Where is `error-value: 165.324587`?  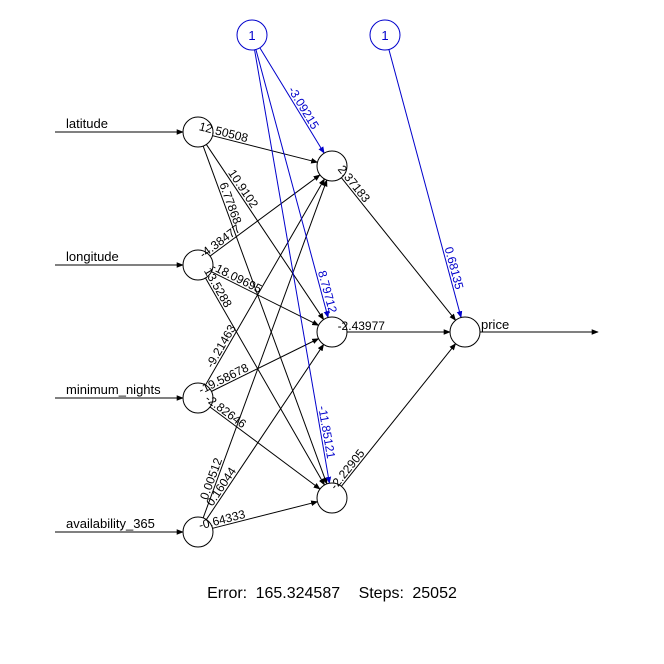 error-value: 165.324587 is located at coordinates (298, 593).